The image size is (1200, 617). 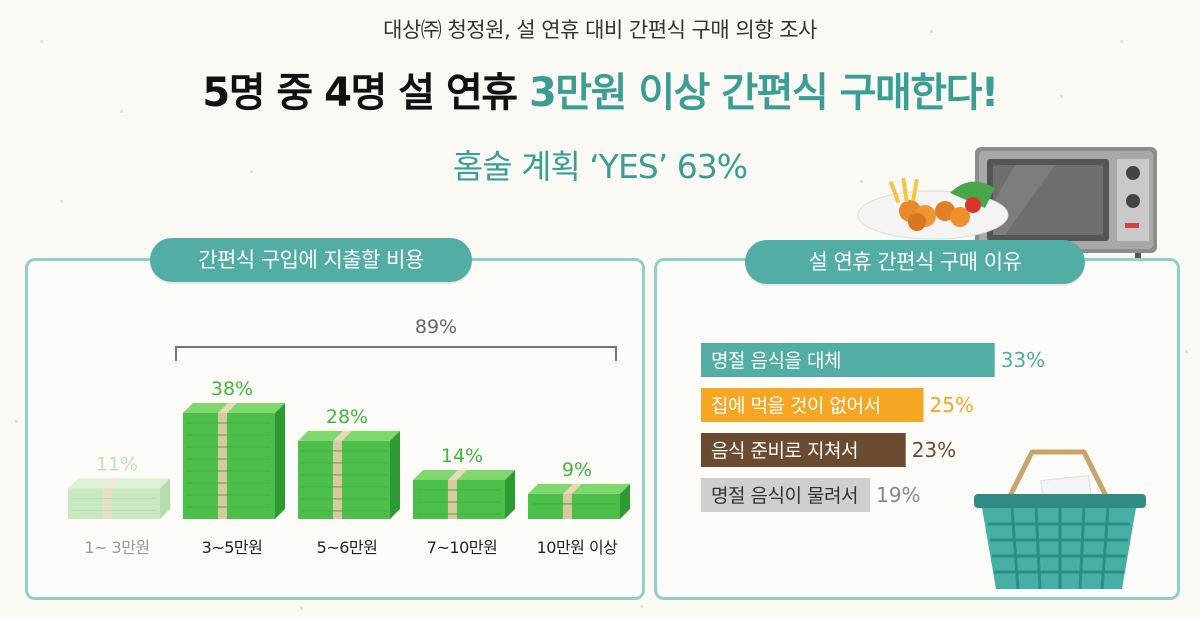 I want to click on reason-label: 명절 음식을 대체, so click(x=776, y=361).